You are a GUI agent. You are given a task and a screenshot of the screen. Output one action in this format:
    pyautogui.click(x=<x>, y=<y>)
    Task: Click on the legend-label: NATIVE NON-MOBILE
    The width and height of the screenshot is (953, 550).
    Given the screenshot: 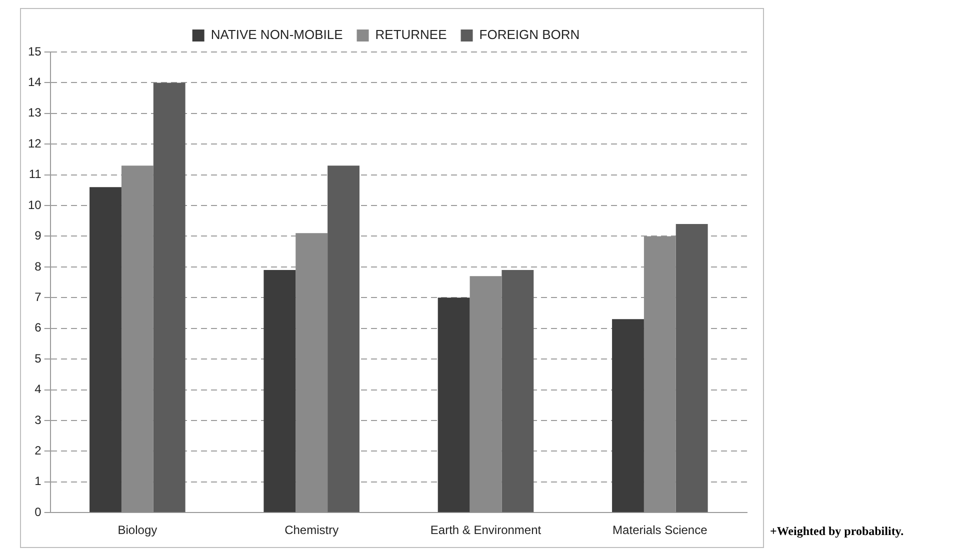 What is the action you would take?
    pyautogui.click(x=277, y=34)
    